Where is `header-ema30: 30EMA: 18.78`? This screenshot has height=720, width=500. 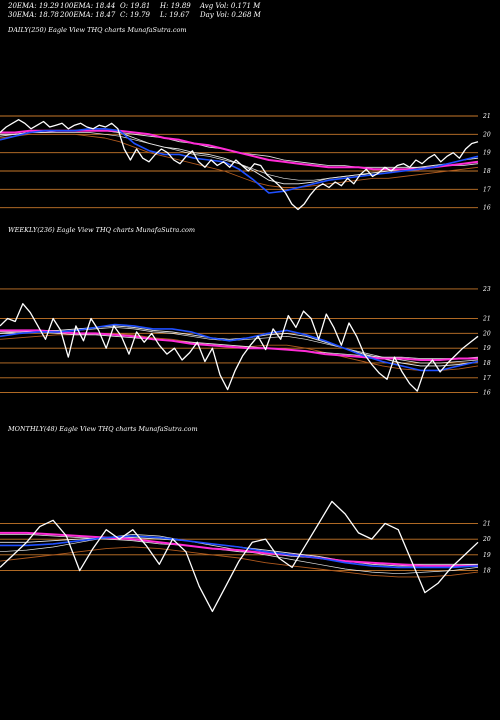 header-ema30: 30EMA: 18.78 is located at coordinates (33, 15).